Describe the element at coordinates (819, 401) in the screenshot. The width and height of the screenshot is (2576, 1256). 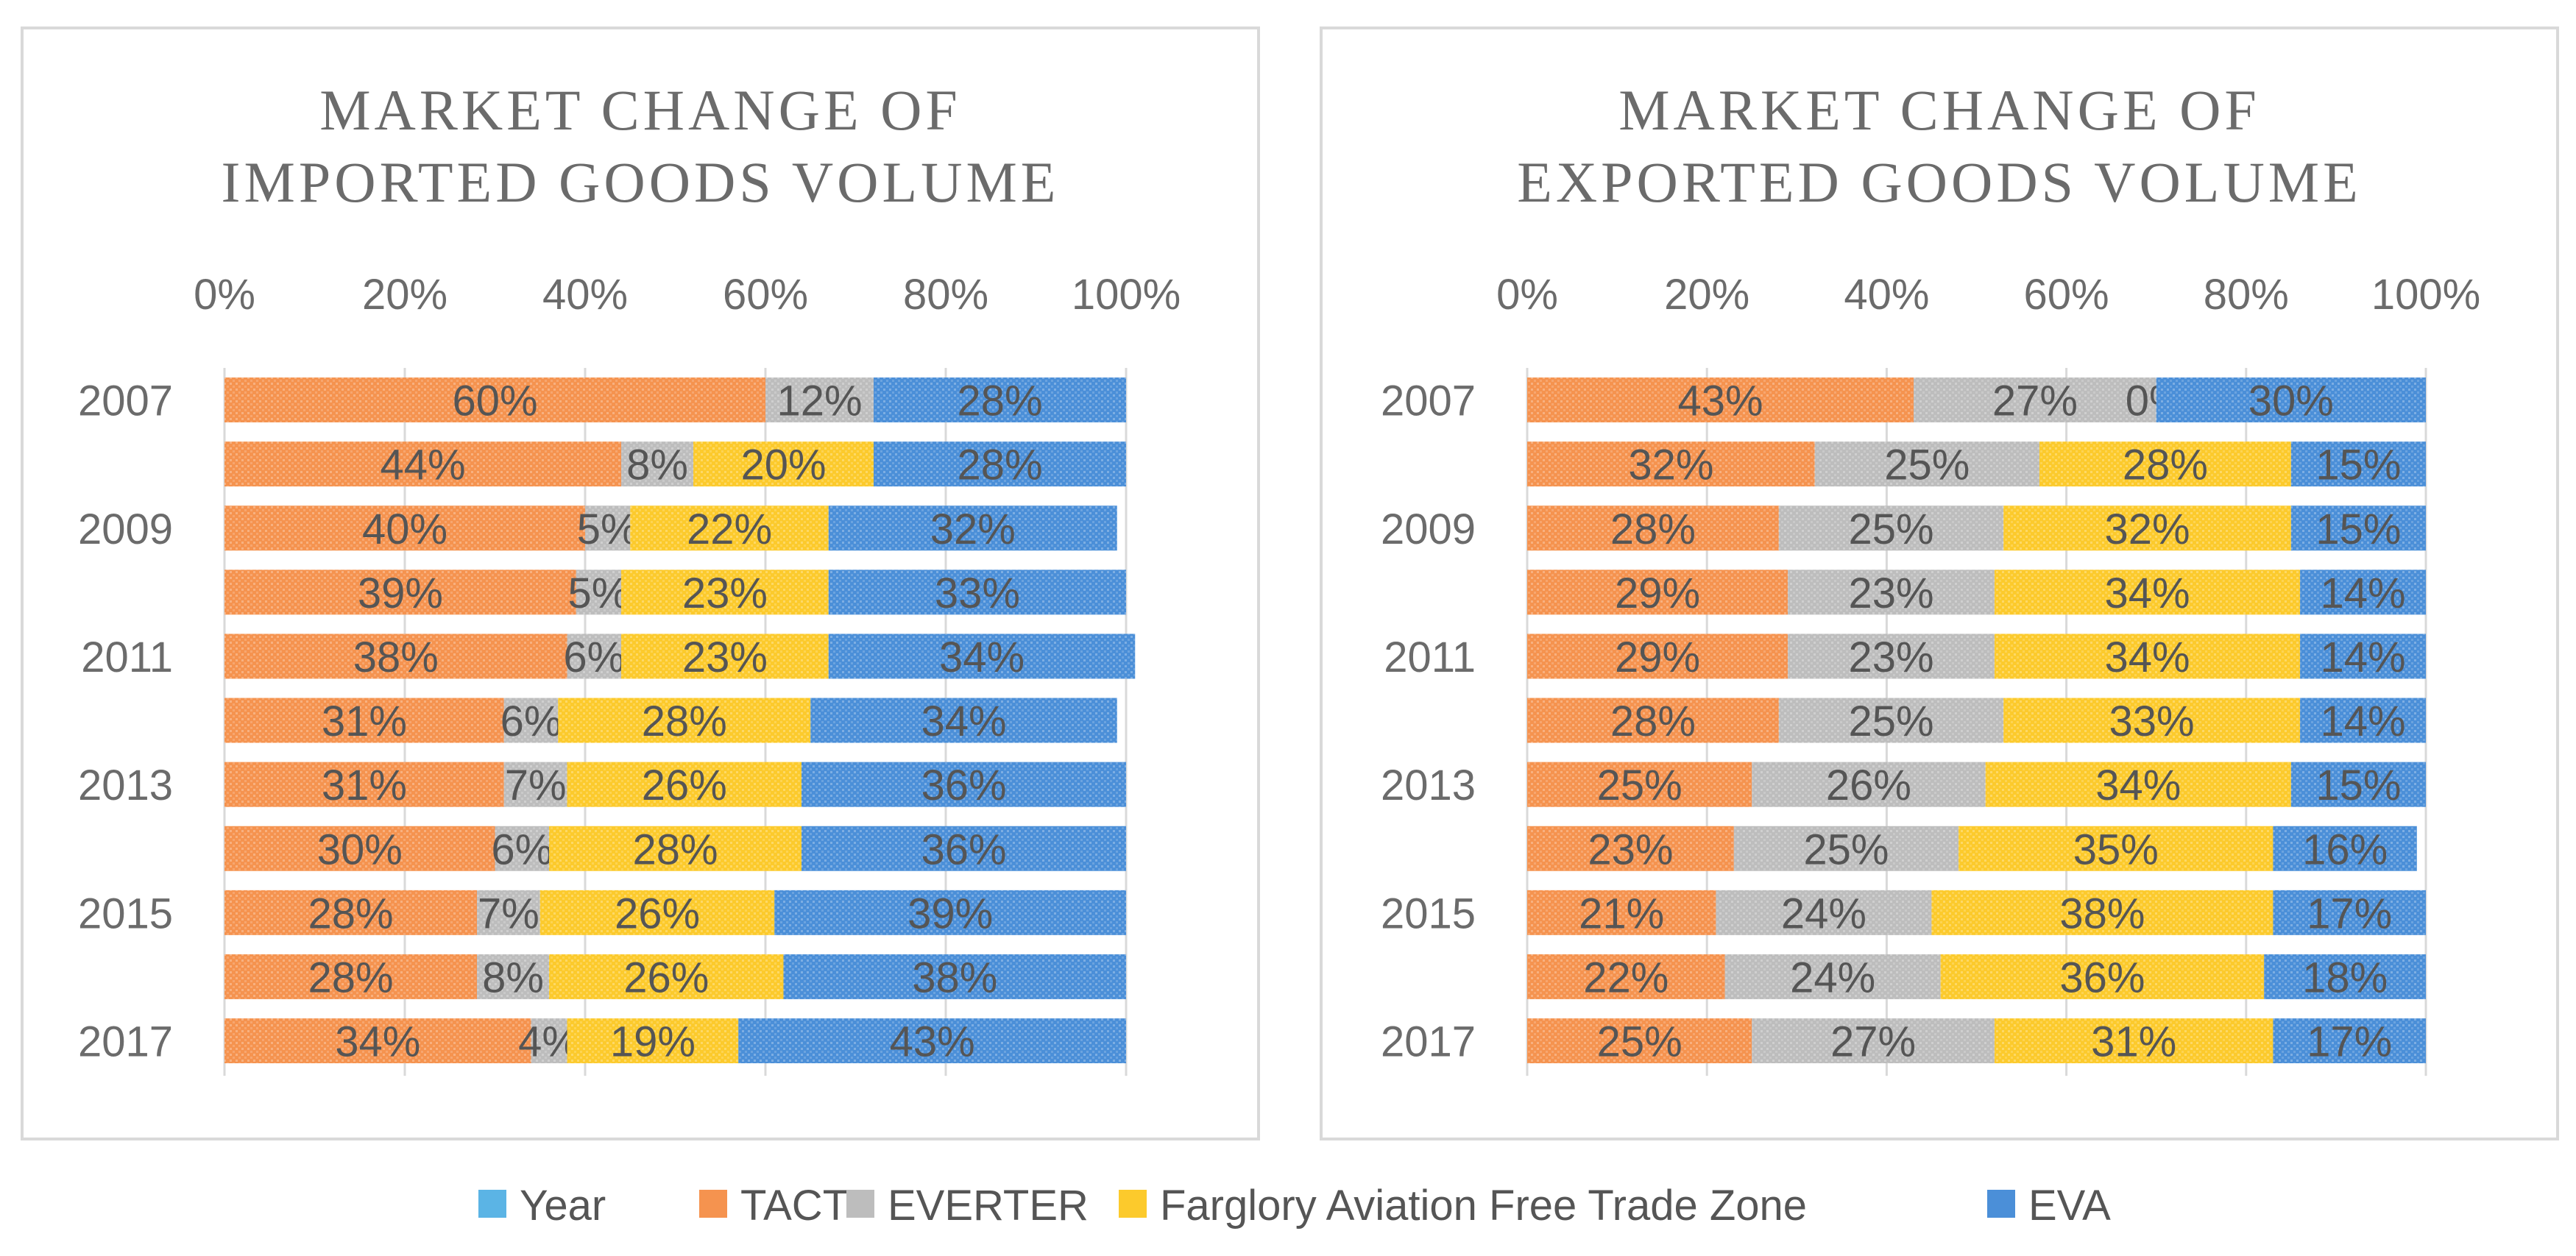
I see `data-label: 12%` at that location.